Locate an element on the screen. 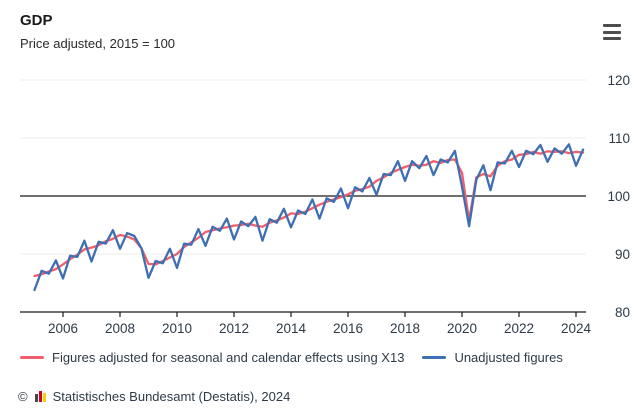 The width and height of the screenshot is (641, 417). legend-dash-red-icon is located at coordinates (32, 357).